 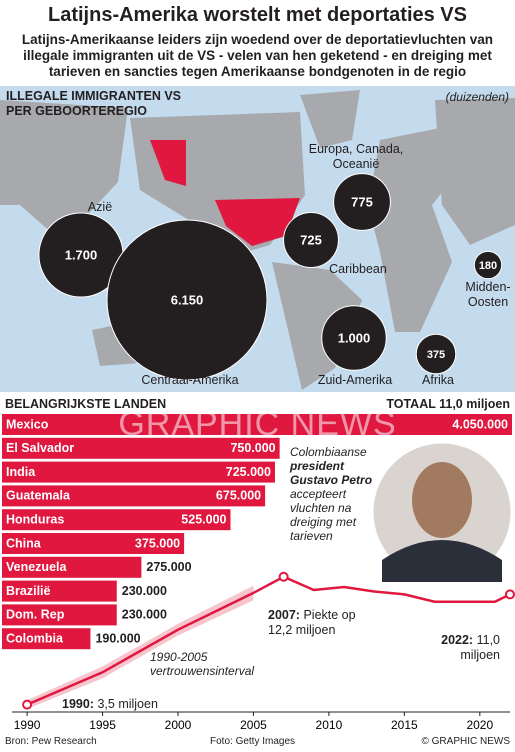 I want to click on bubble-label: 1.000, so click(x=354, y=337).